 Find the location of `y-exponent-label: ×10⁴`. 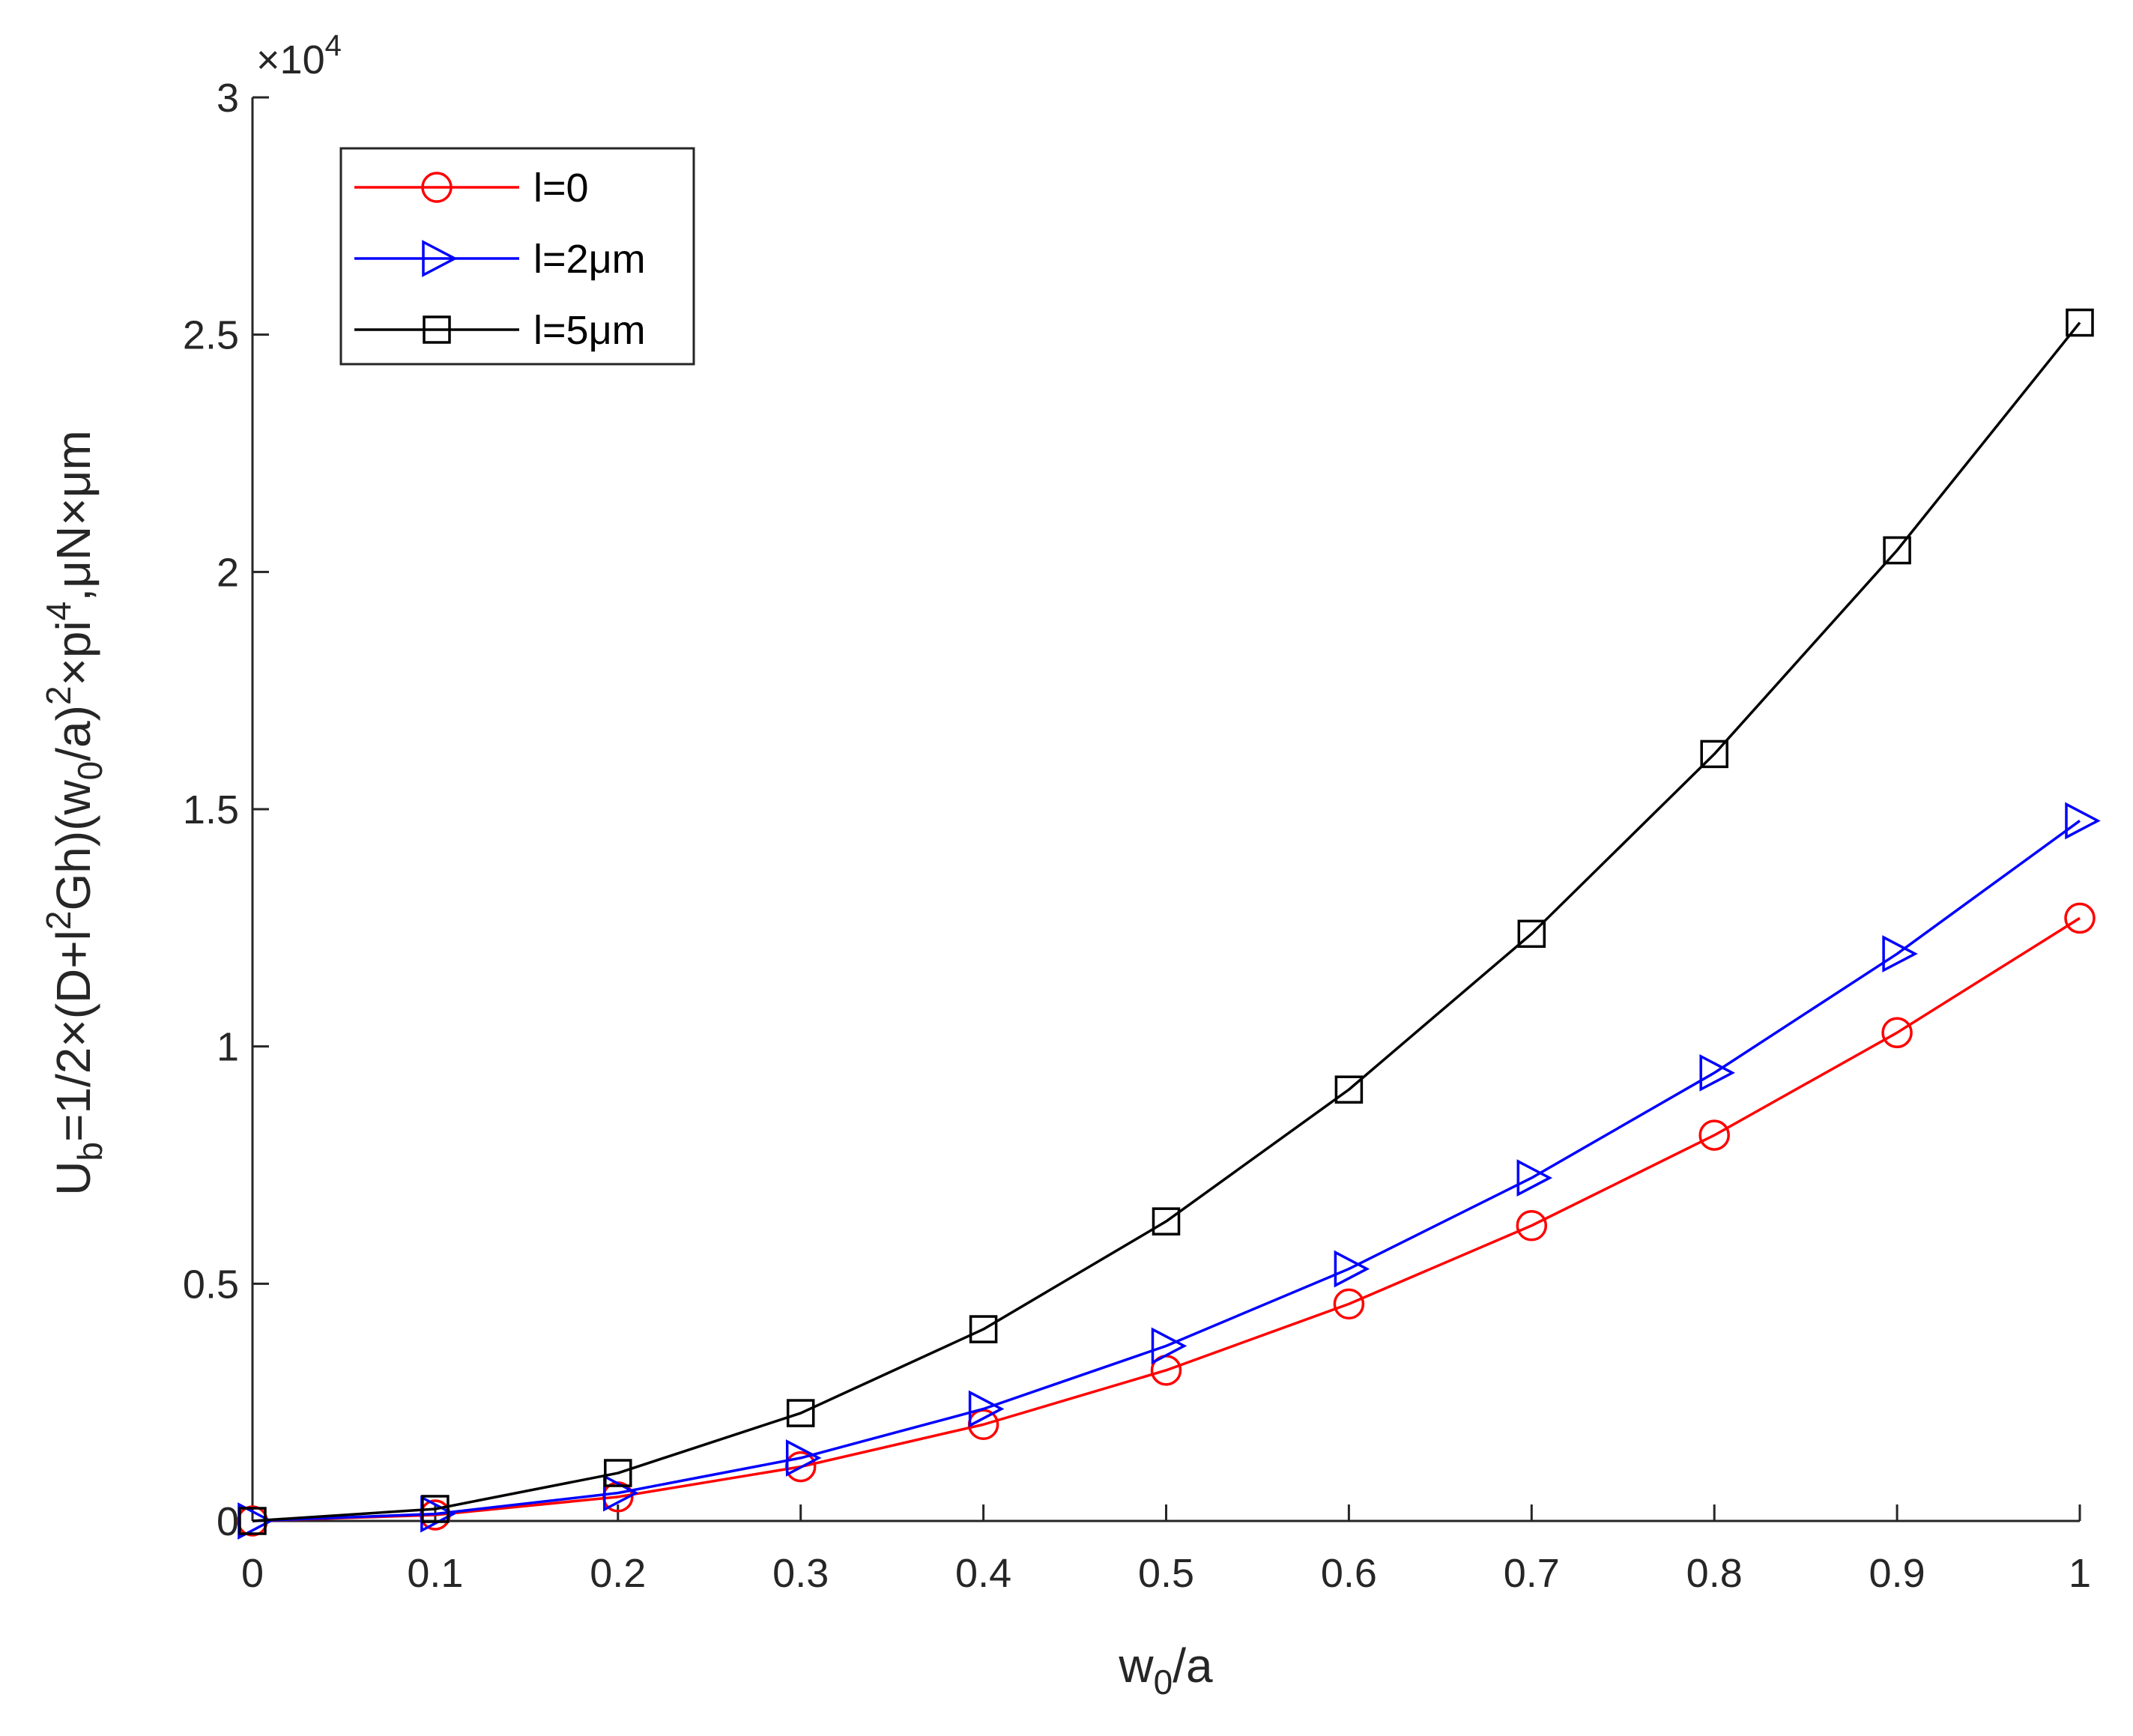

y-exponent-label: ×10⁴ is located at coordinates (299, 55).